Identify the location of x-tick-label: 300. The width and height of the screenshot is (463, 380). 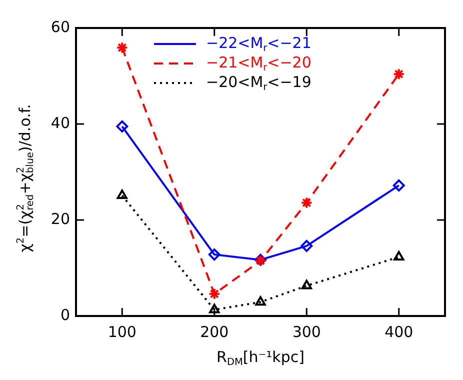
(306, 331).